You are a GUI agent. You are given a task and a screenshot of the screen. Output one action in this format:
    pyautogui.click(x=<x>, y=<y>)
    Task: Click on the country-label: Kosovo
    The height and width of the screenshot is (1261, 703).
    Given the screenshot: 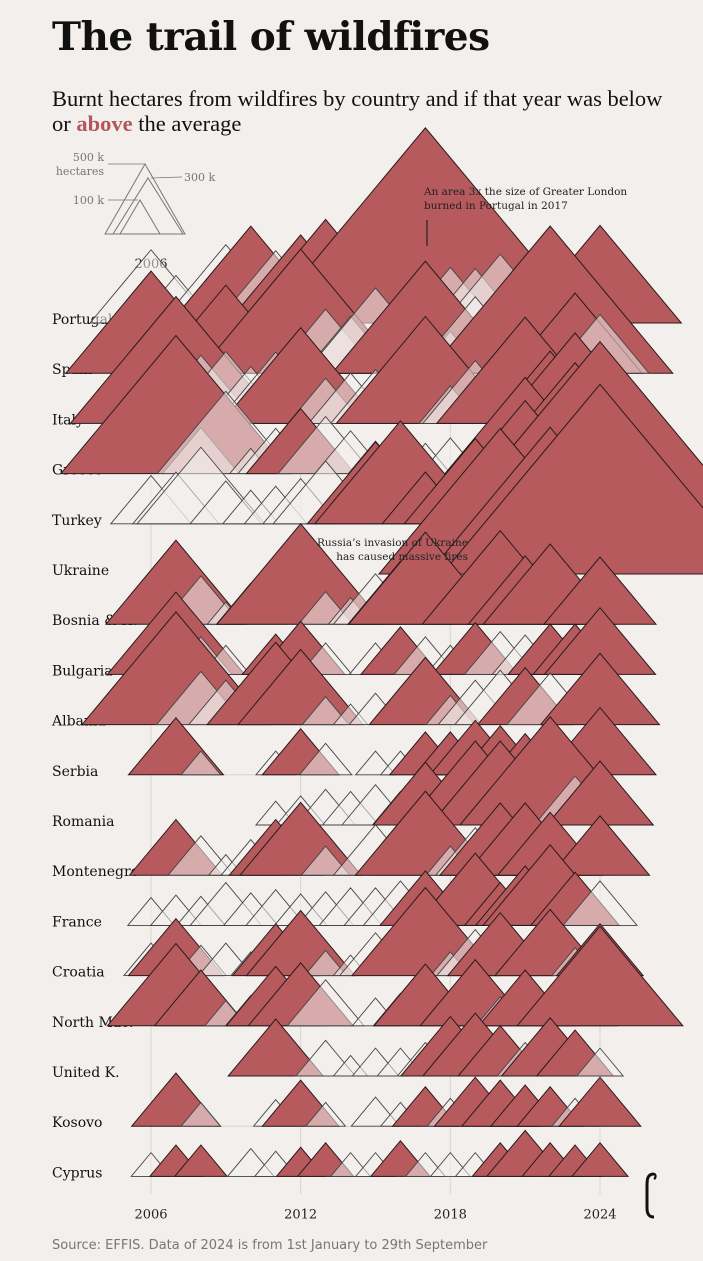 What is the action you would take?
    pyautogui.click(x=77, y=1123)
    